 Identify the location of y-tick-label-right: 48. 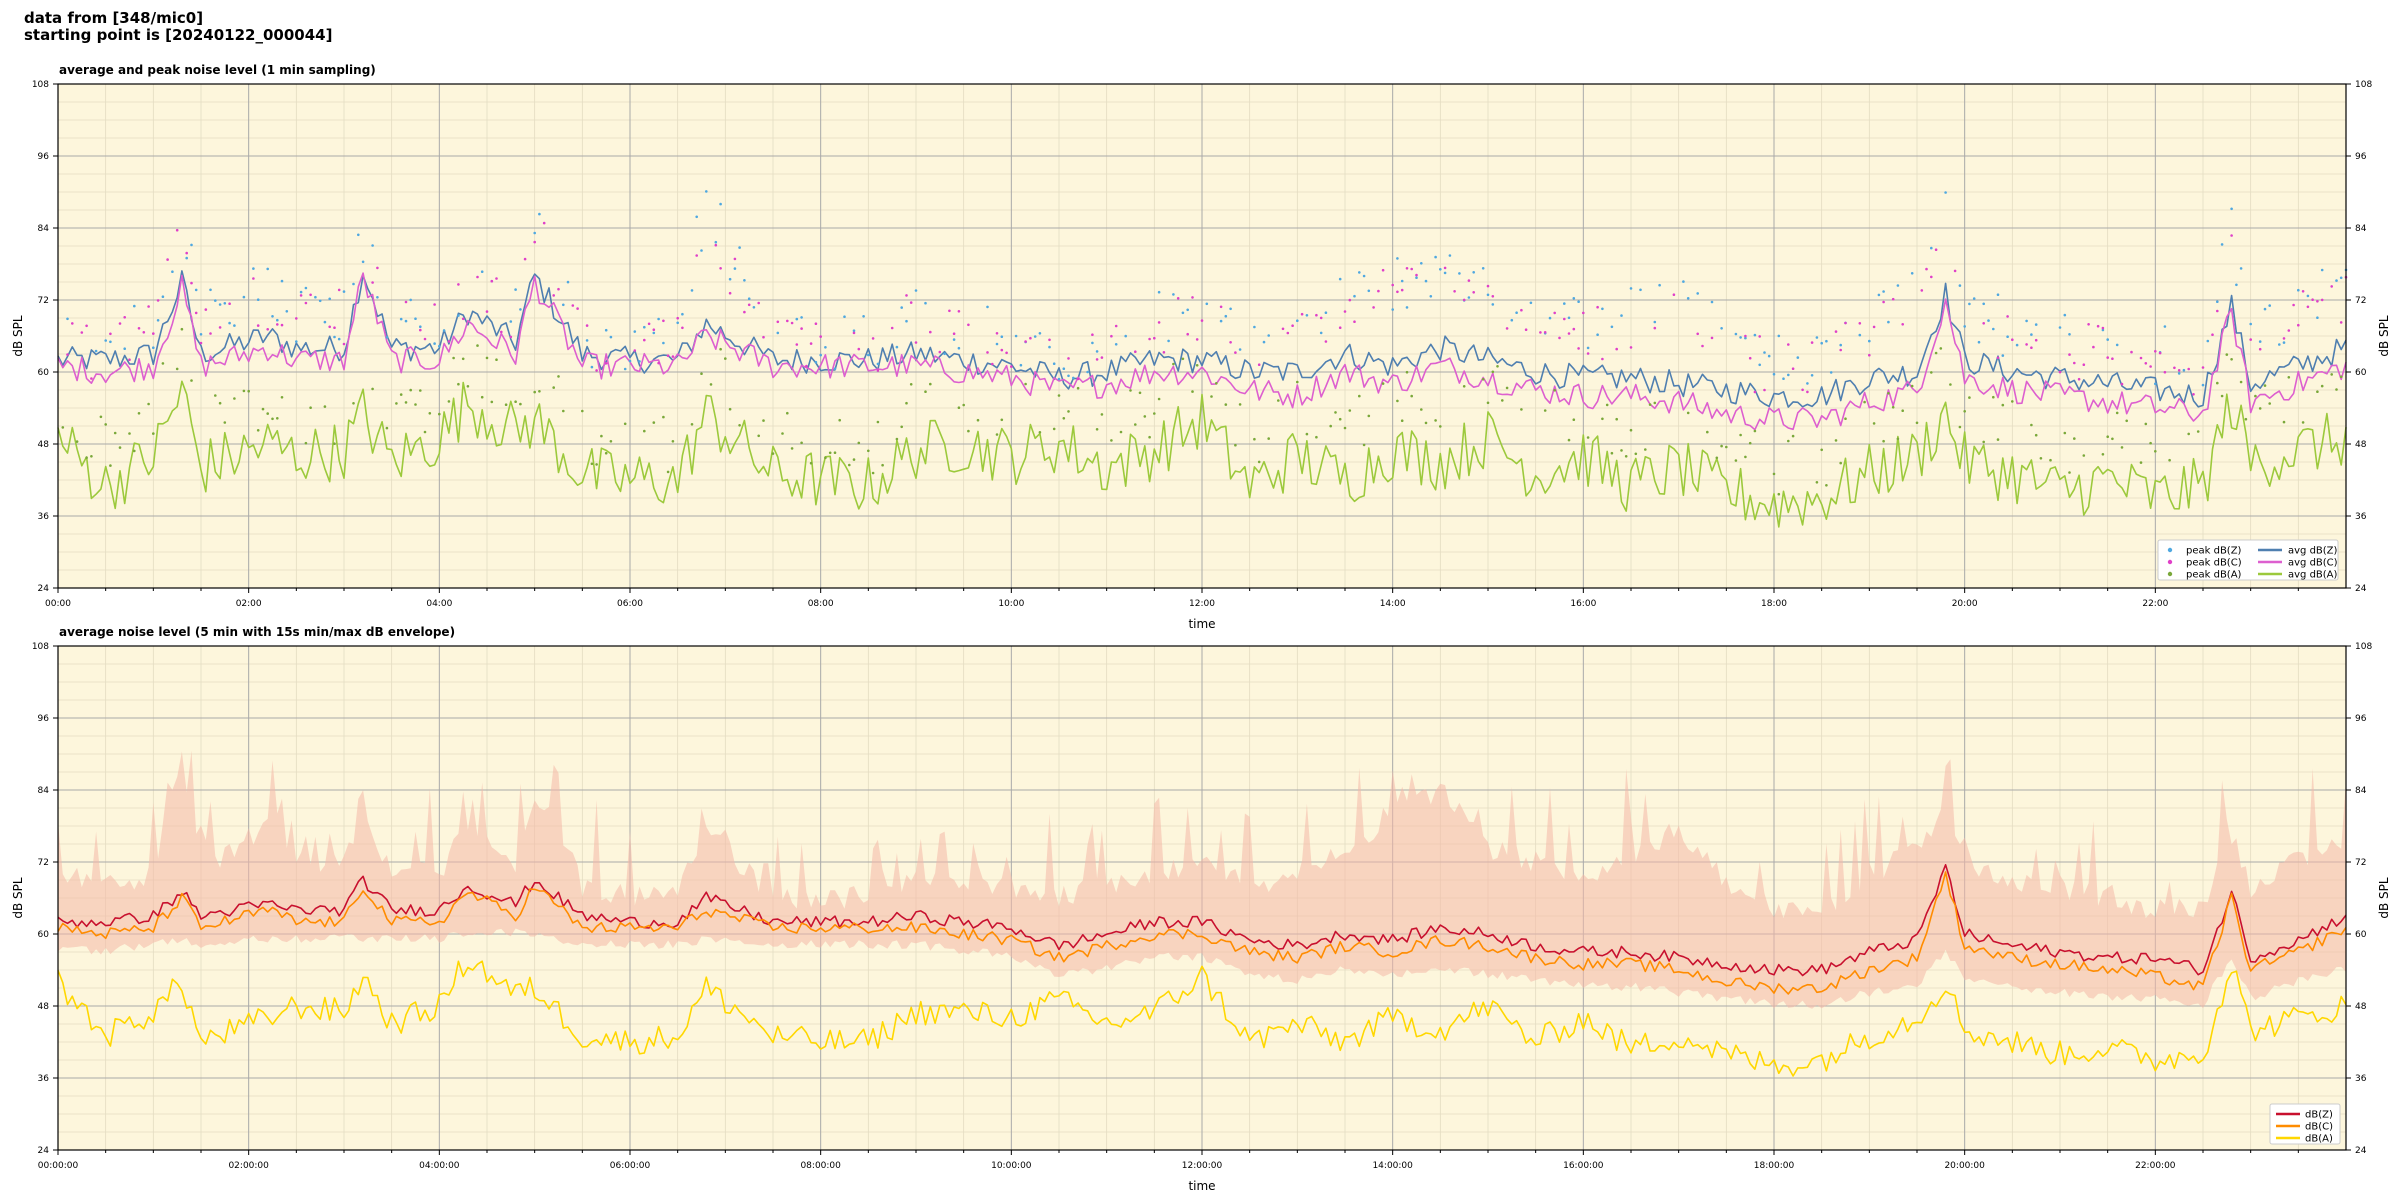
(2361, 445).